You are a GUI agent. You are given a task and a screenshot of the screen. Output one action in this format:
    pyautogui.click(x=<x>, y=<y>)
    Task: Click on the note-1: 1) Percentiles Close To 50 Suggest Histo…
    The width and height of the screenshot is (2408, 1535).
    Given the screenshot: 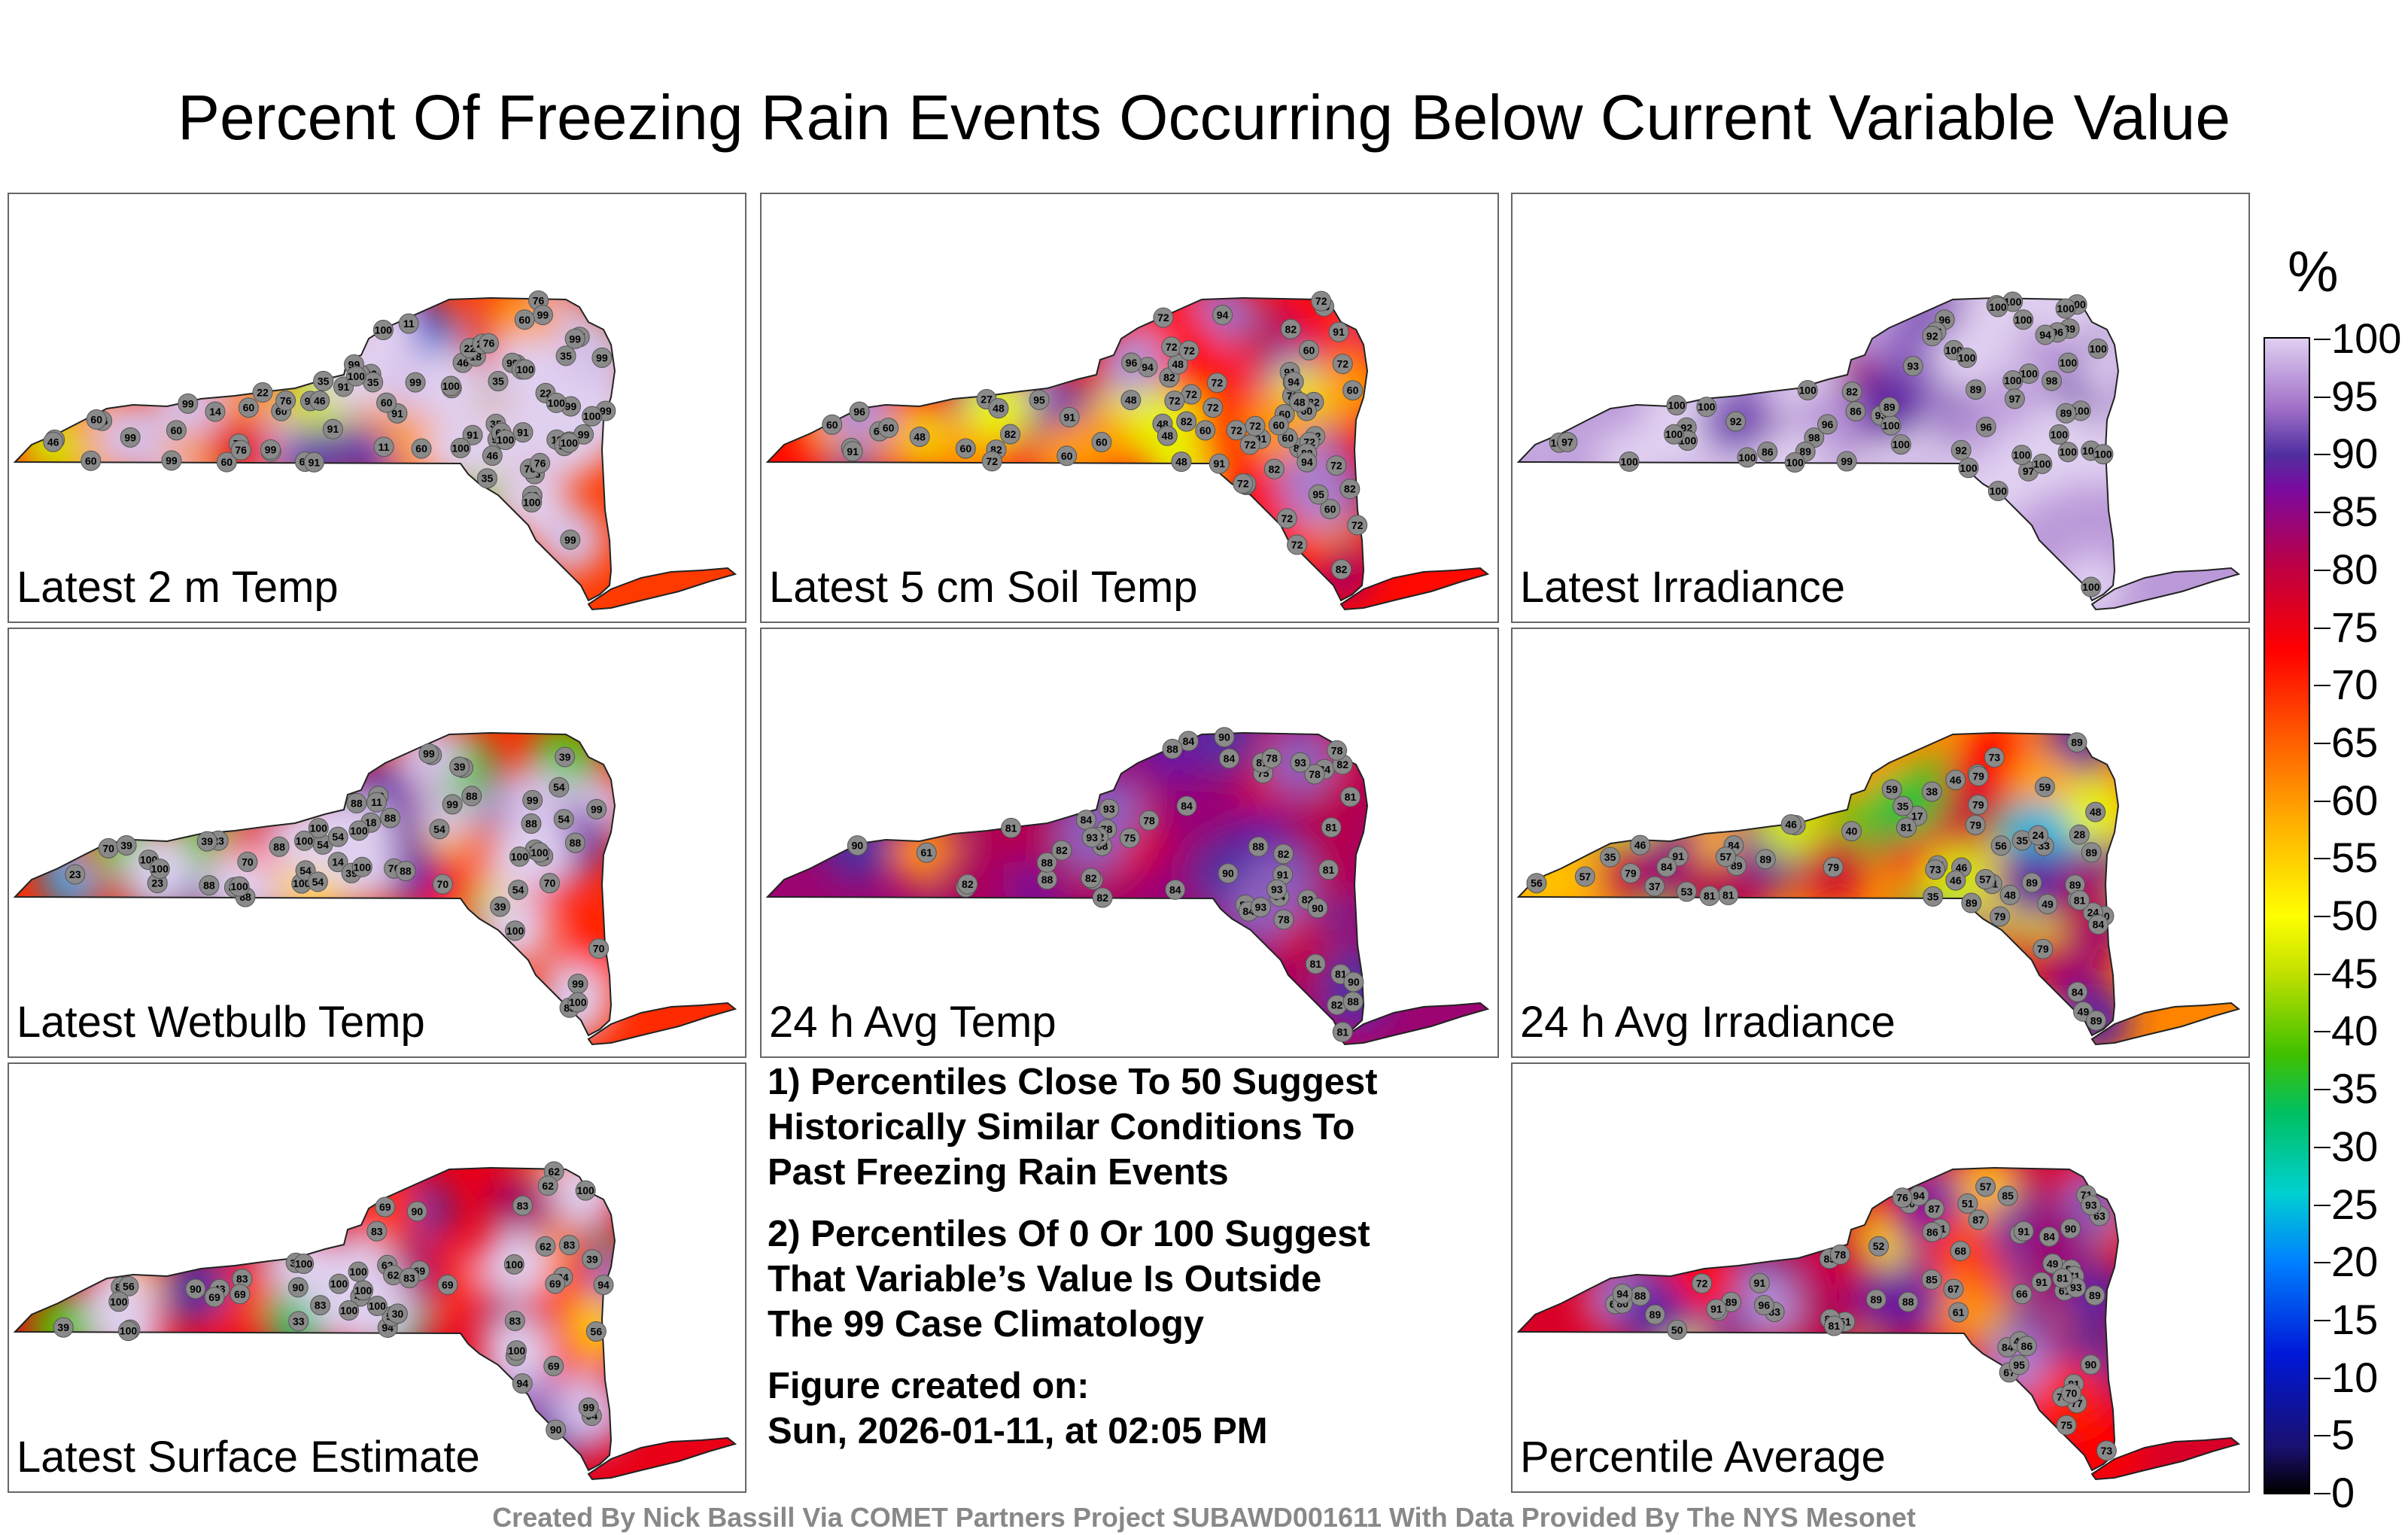 What is the action you would take?
    pyautogui.click(x=1121, y=1127)
    